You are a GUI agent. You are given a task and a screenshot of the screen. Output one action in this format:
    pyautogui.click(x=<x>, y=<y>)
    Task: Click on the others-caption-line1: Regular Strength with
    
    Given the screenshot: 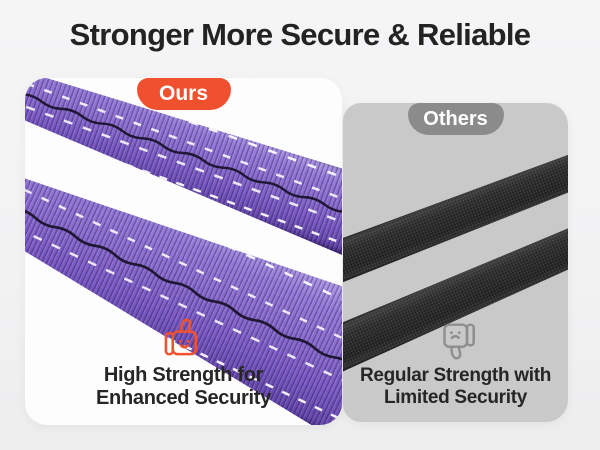 What is the action you would take?
    pyautogui.click(x=455, y=375)
    